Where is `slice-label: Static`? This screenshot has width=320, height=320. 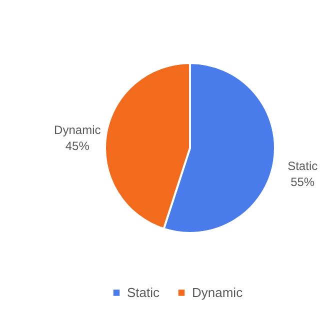 slice-label: Static is located at coordinates (303, 165).